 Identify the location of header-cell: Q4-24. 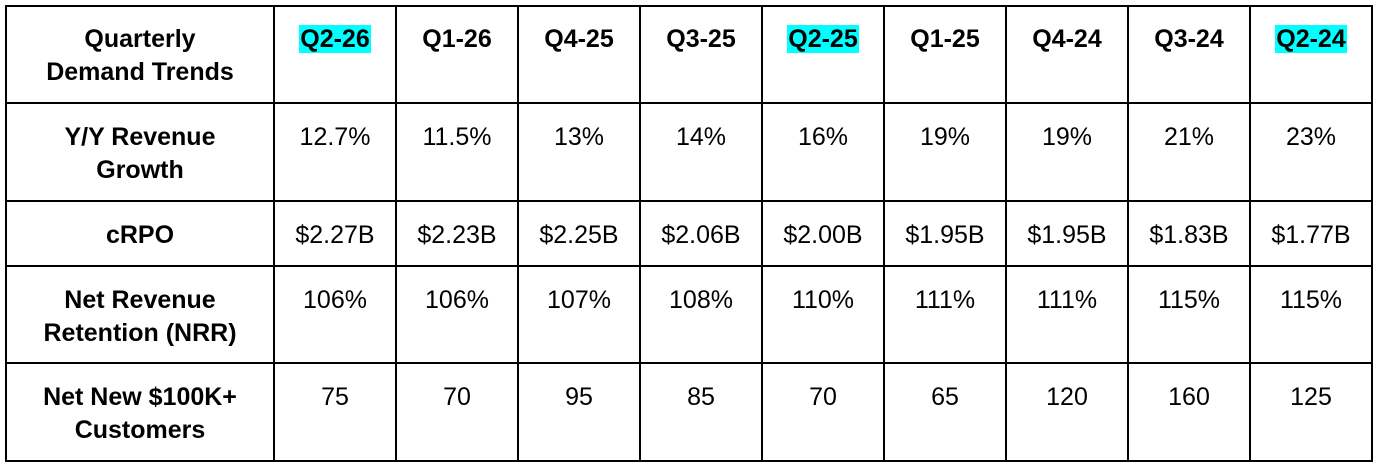
(1067, 54).